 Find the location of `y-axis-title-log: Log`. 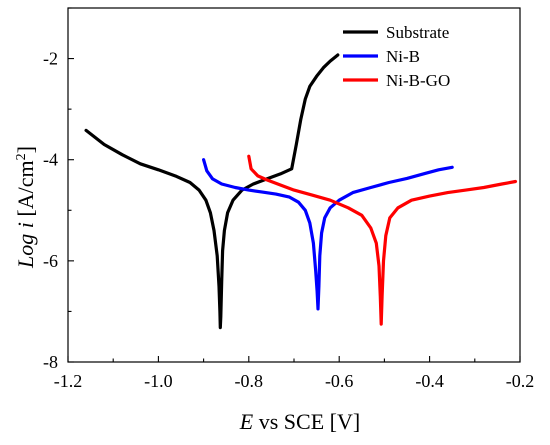

y-axis-title-log: Log is located at coordinates (25, 248).